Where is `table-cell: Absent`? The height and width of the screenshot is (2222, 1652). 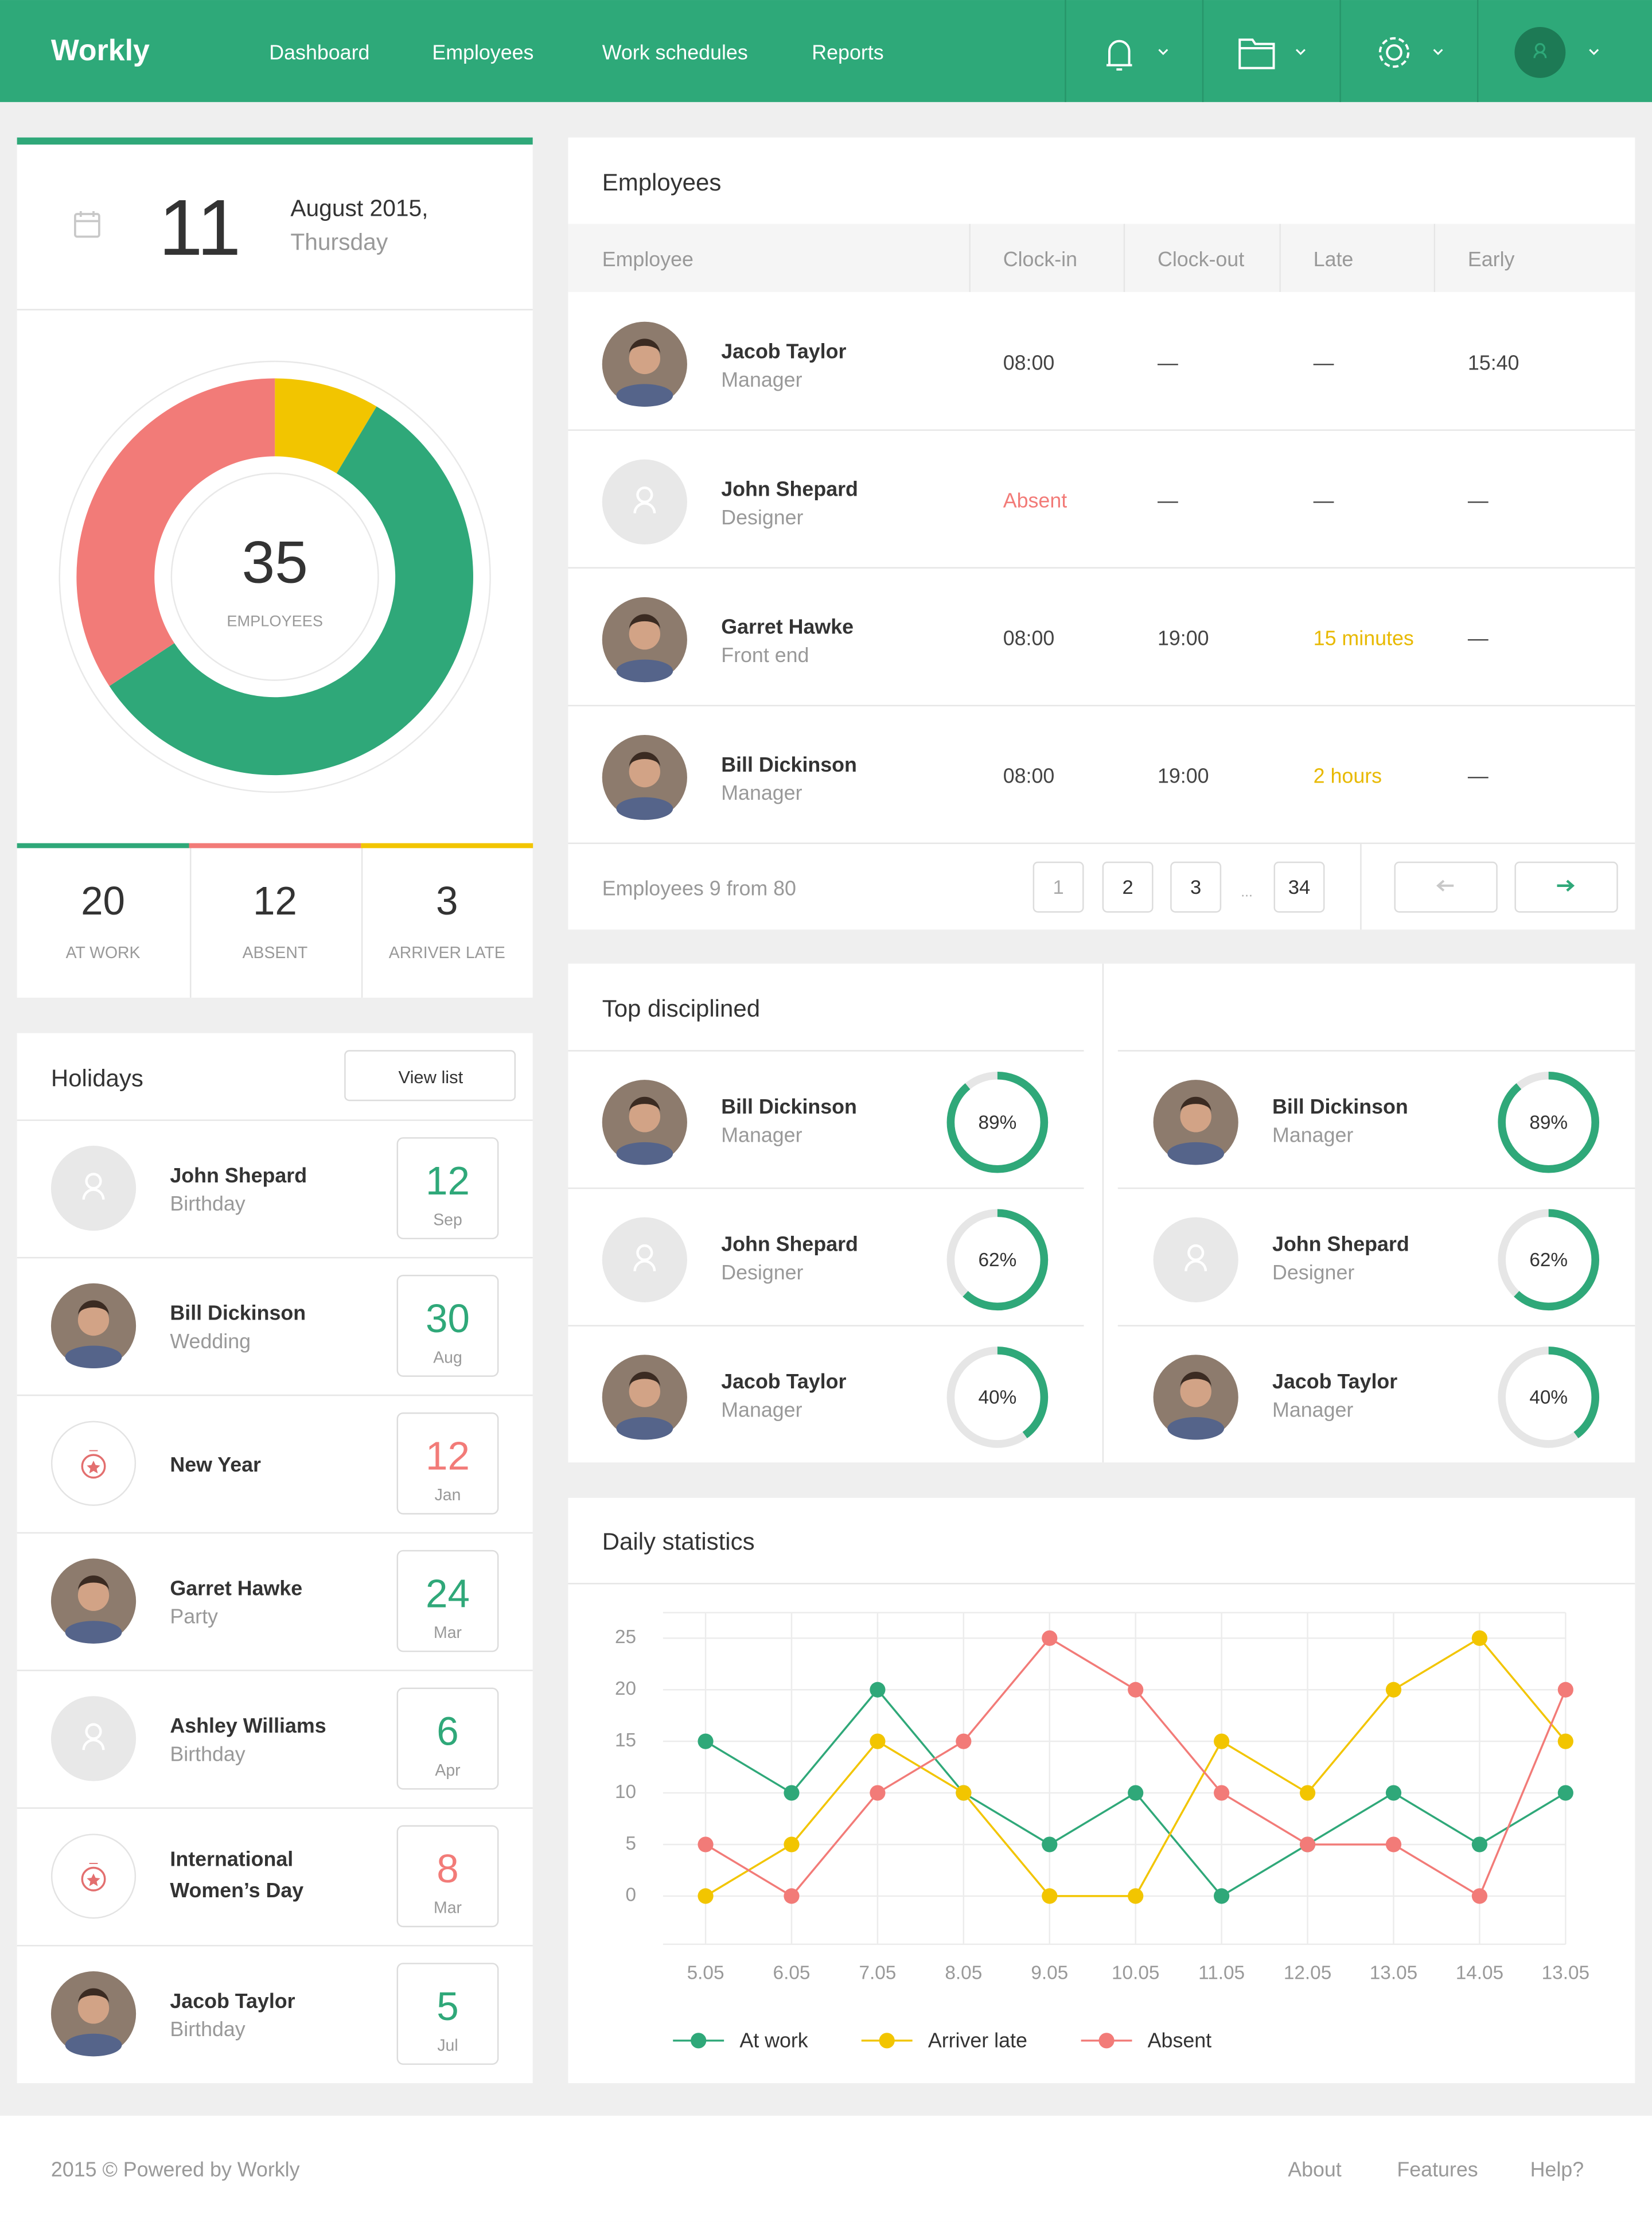 table-cell: Absent is located at coordinates (1035, 500).